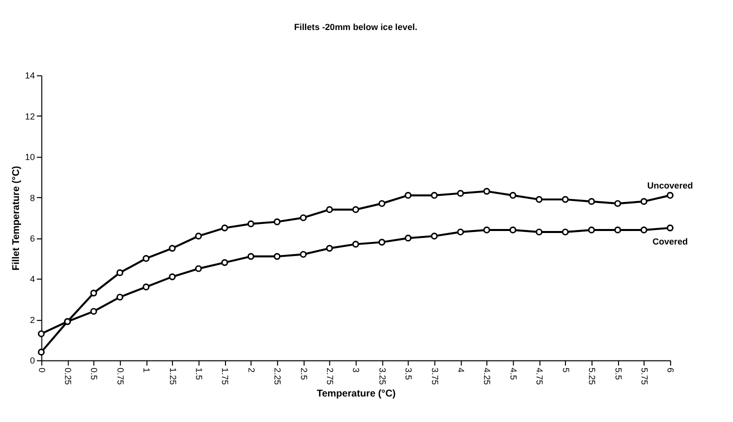  What do you see at coordinates (356, 370) in the screenshot?
I see `x-tick-label: 3` at bounding box center [356, 370].